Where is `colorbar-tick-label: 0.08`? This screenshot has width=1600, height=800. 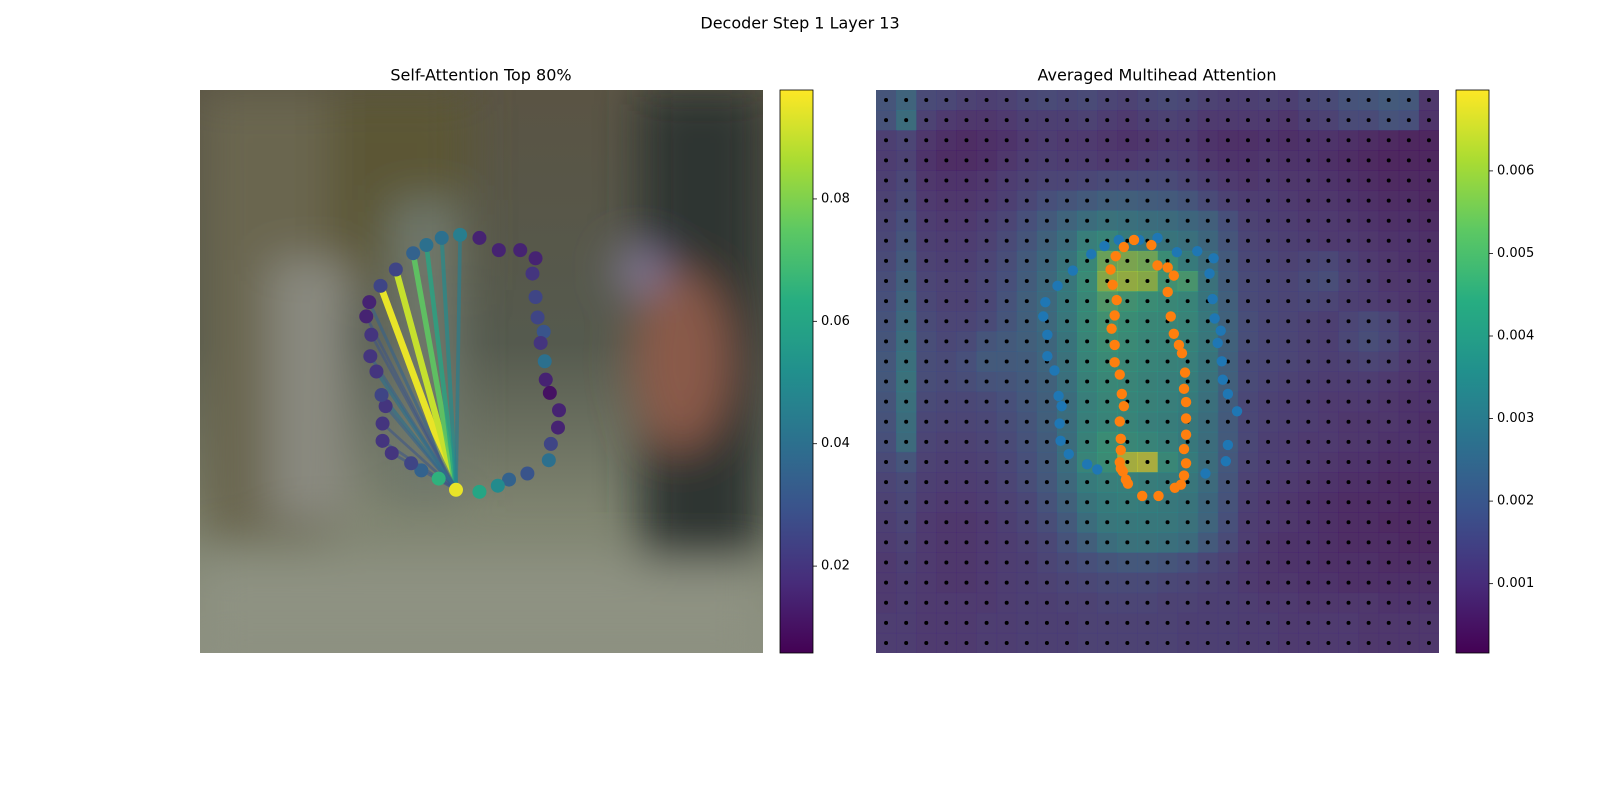
colorbar-tick-label: 0.08 is located at coordinates (835, 198).